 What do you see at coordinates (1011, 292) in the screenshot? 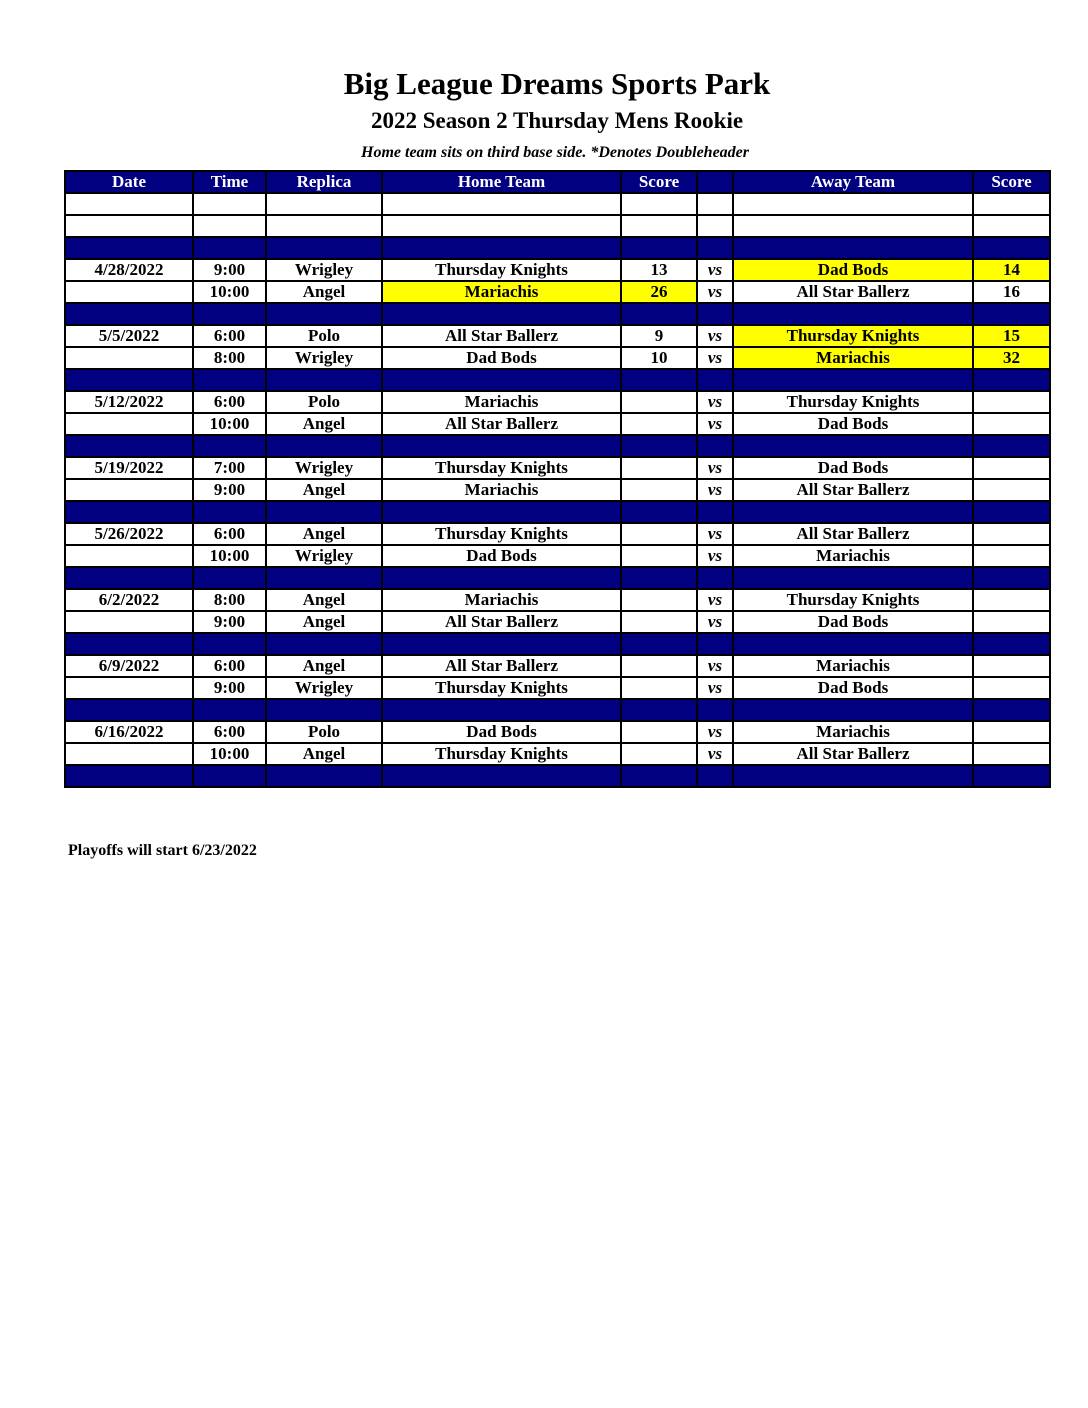
I see `away-score: 16` at bounding box center [1011, 292].